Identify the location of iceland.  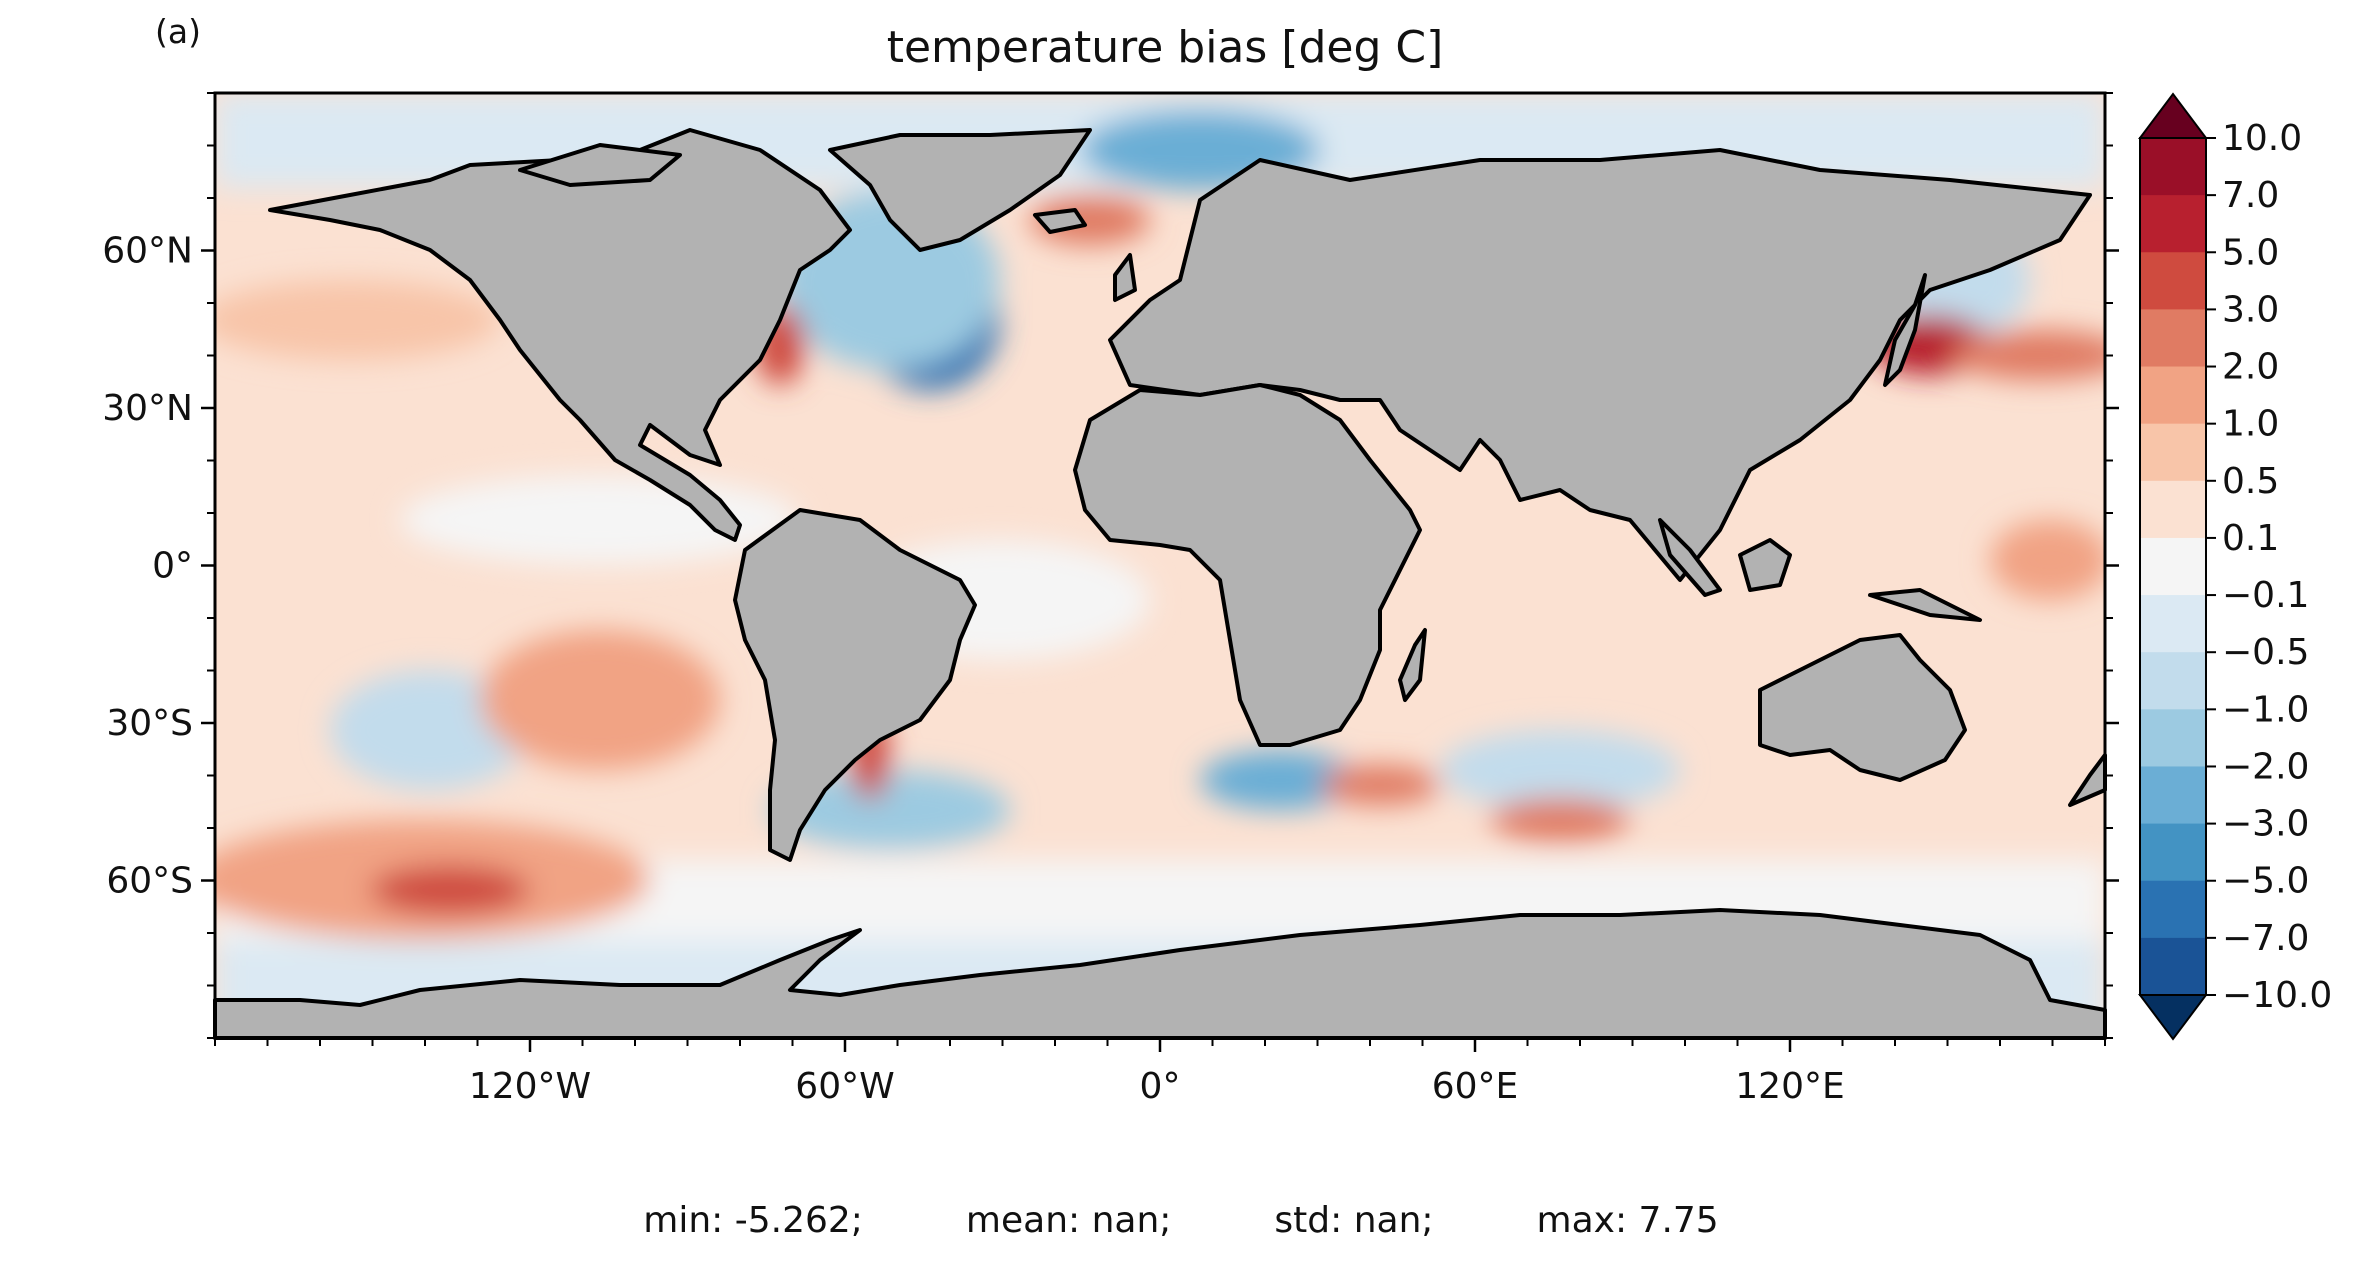
(1060, 221).